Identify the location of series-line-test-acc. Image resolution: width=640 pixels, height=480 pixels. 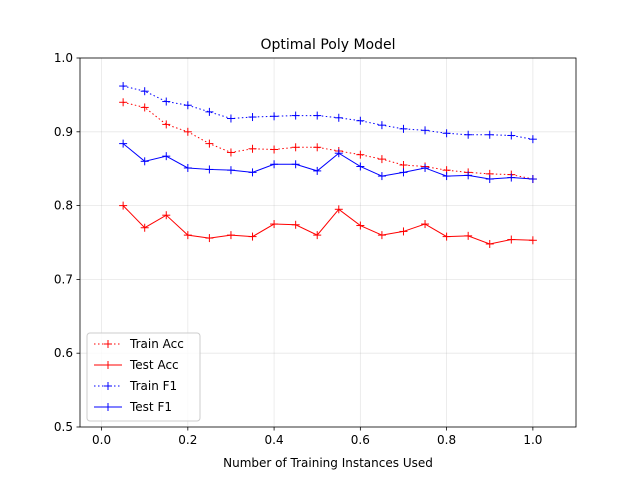
(327, 225).